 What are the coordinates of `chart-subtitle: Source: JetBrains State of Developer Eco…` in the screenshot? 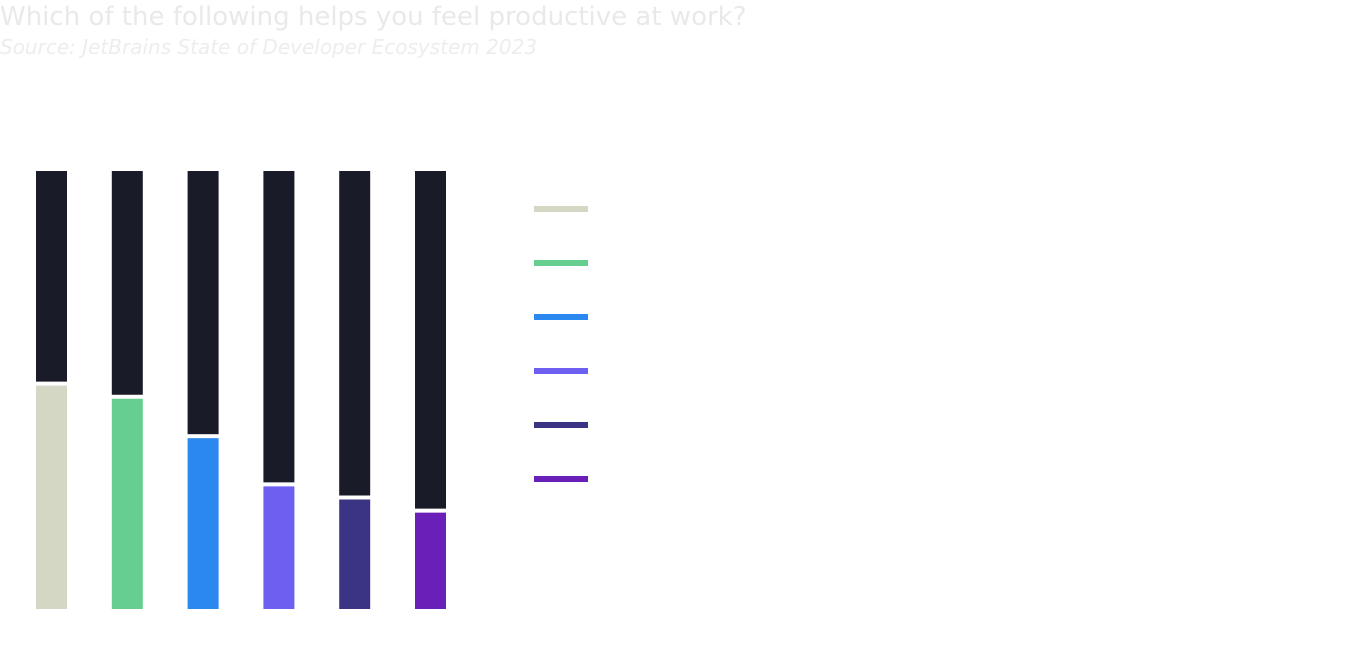 It's located at (269, 47).